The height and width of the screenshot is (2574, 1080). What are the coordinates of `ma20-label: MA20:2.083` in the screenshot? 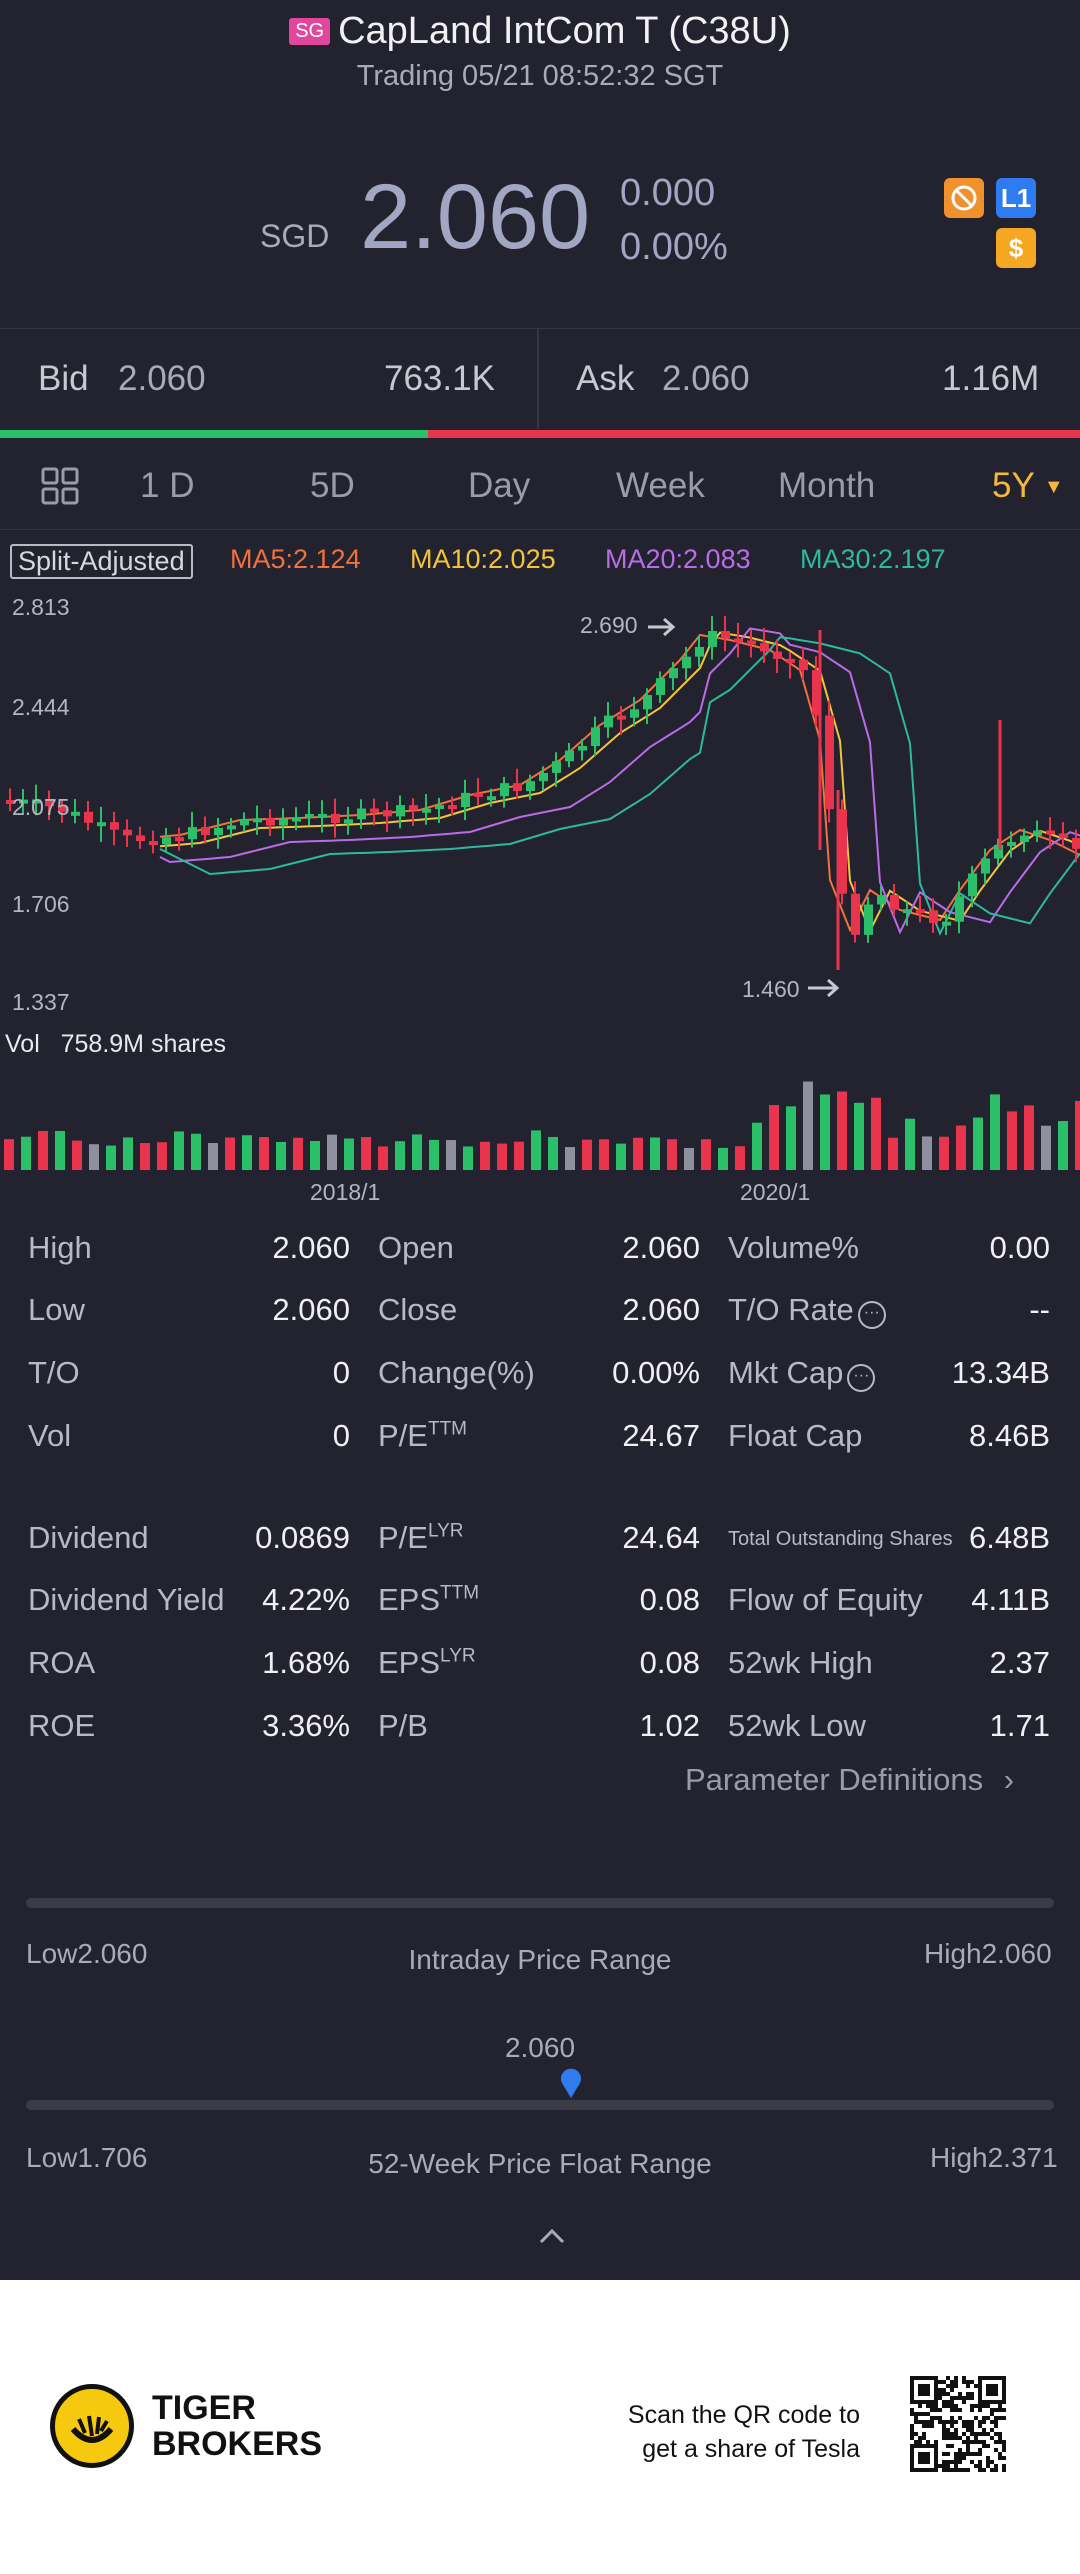 It's located at (678, 559).